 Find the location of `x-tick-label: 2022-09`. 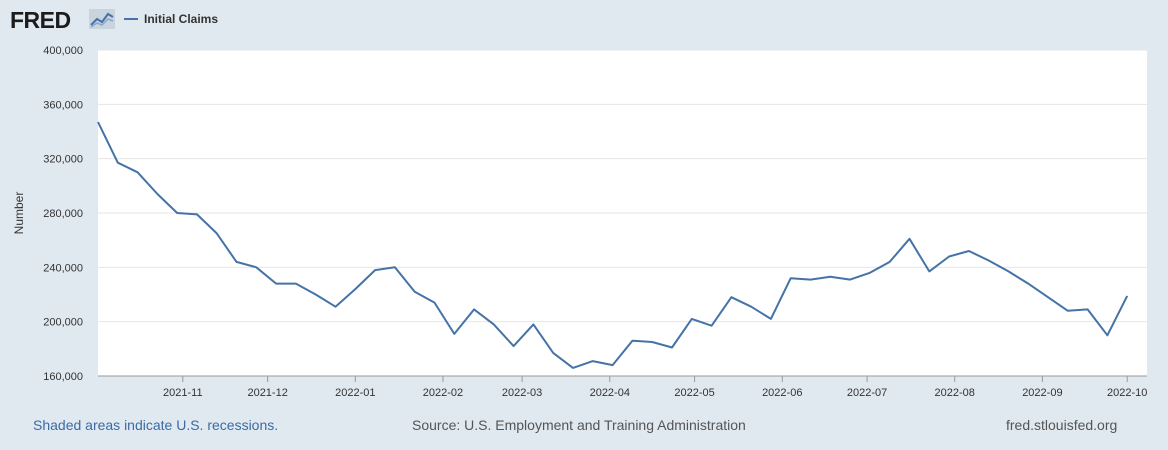

x-tick-label: 2022-09 is located at coordinates (1042, 393).